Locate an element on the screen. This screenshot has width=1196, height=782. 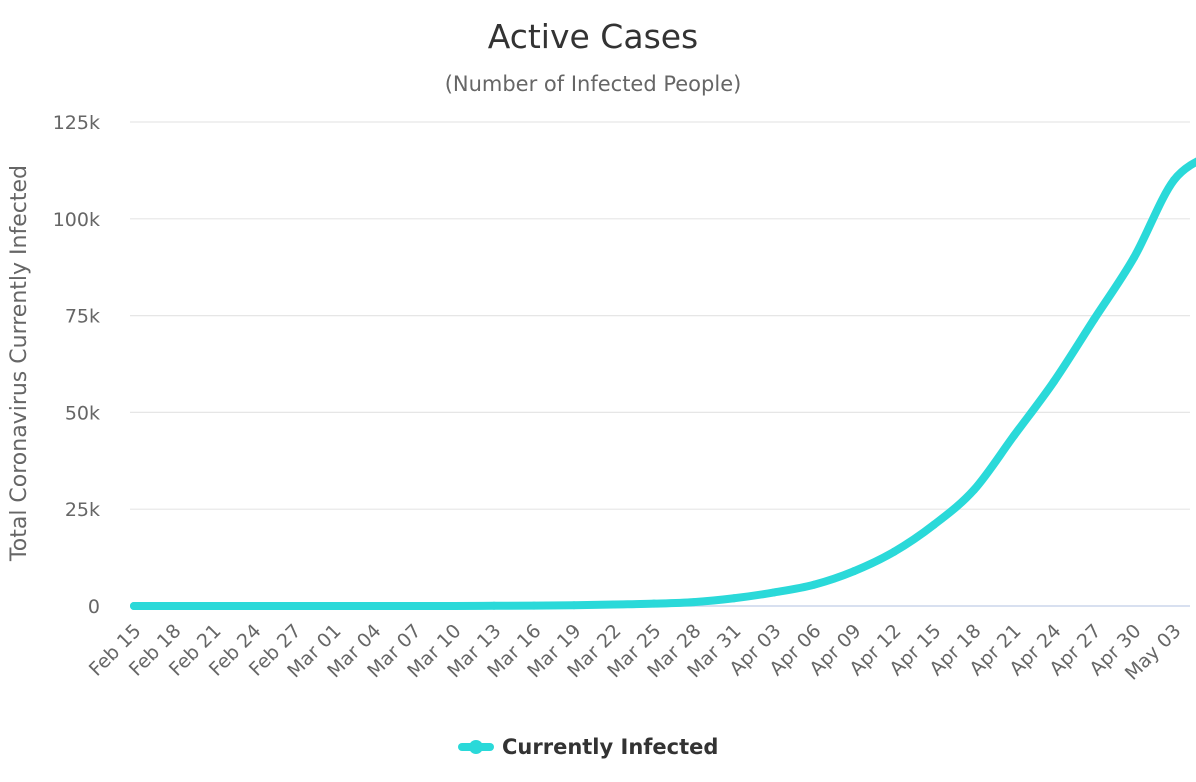
y-axis-tick-labels: 0 25k 50k 75k 100k 125k is located at coordinates (76, 365).